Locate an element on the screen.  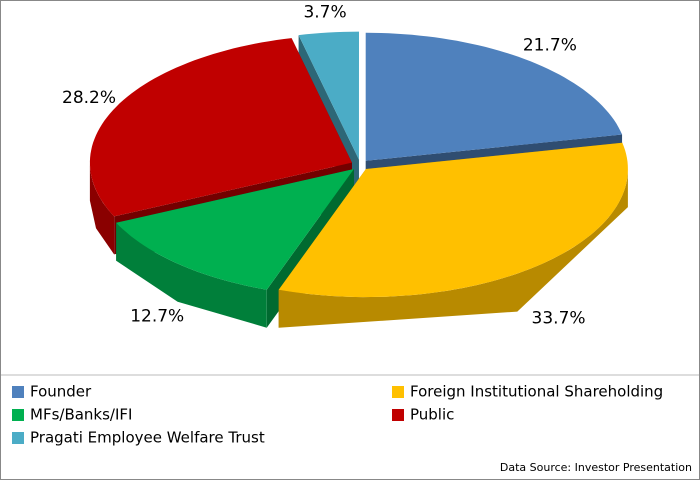
legend-label: MFs/Banks/IFI is located at coordinates (81, 415).